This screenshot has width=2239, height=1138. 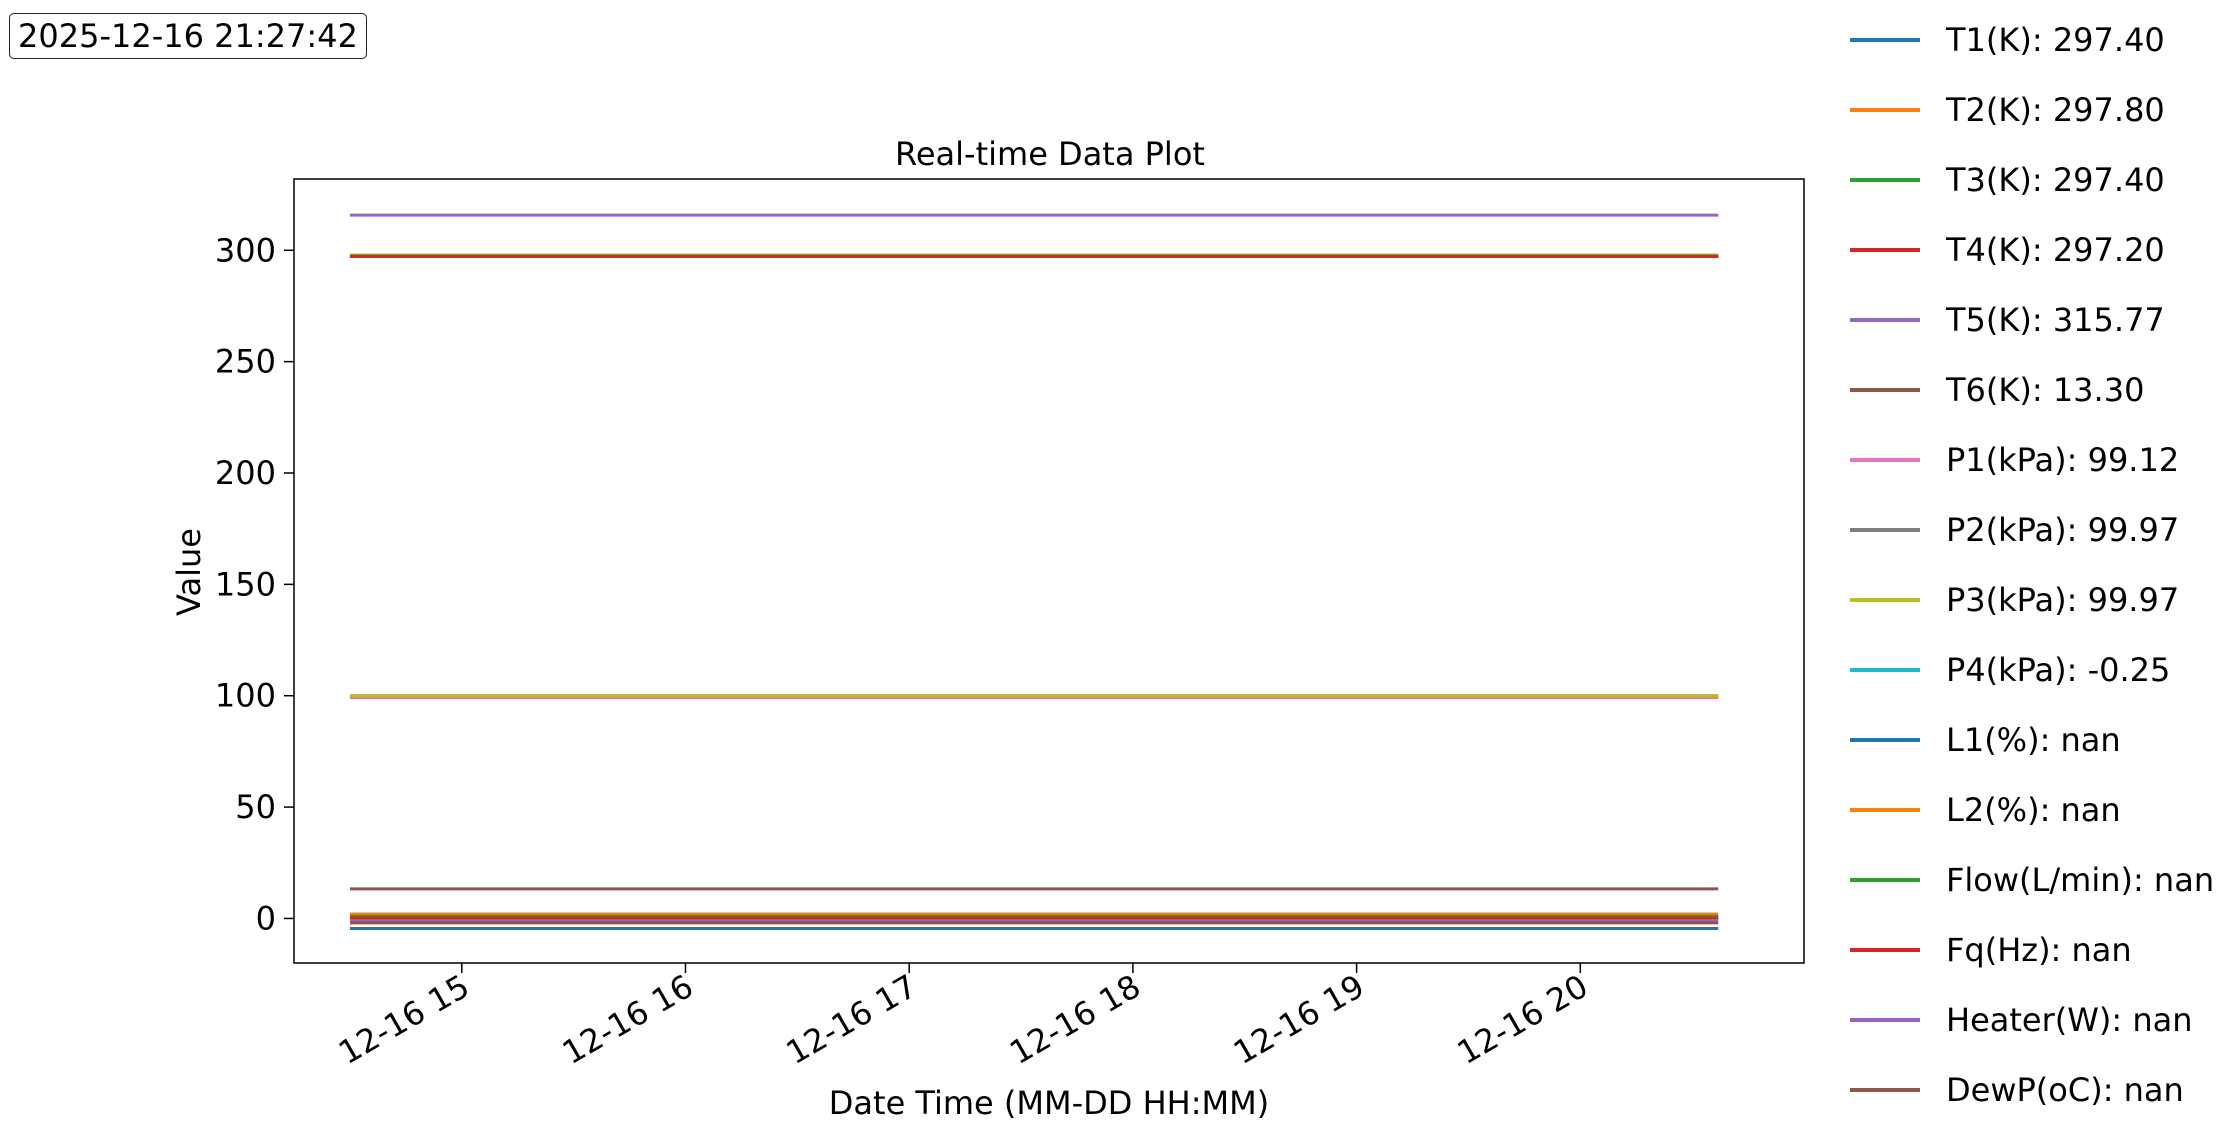 What do you see at coordinates (1049, 1103) in the screenshot?
I see `x-axis-label: Date Time (MM-DD HH:MM)` at bounding box center [1049, 1103].